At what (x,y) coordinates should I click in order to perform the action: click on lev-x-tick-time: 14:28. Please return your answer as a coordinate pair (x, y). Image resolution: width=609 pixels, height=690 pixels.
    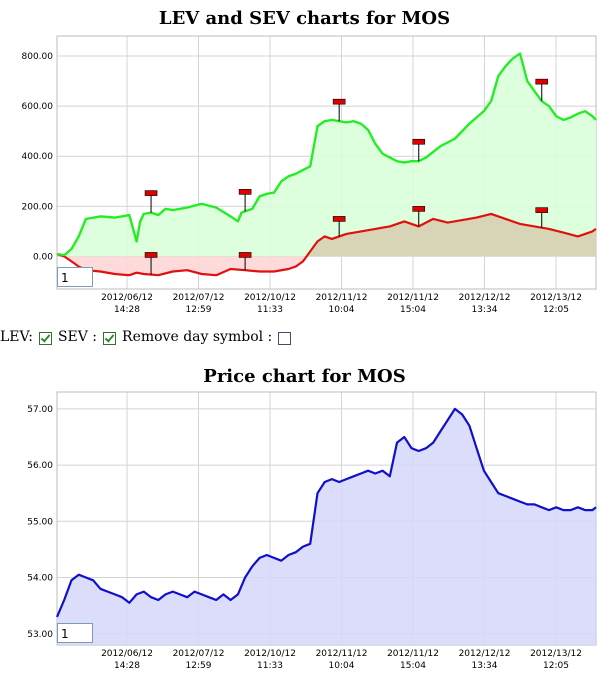
    Looking at the image, I should click on (127, 310).